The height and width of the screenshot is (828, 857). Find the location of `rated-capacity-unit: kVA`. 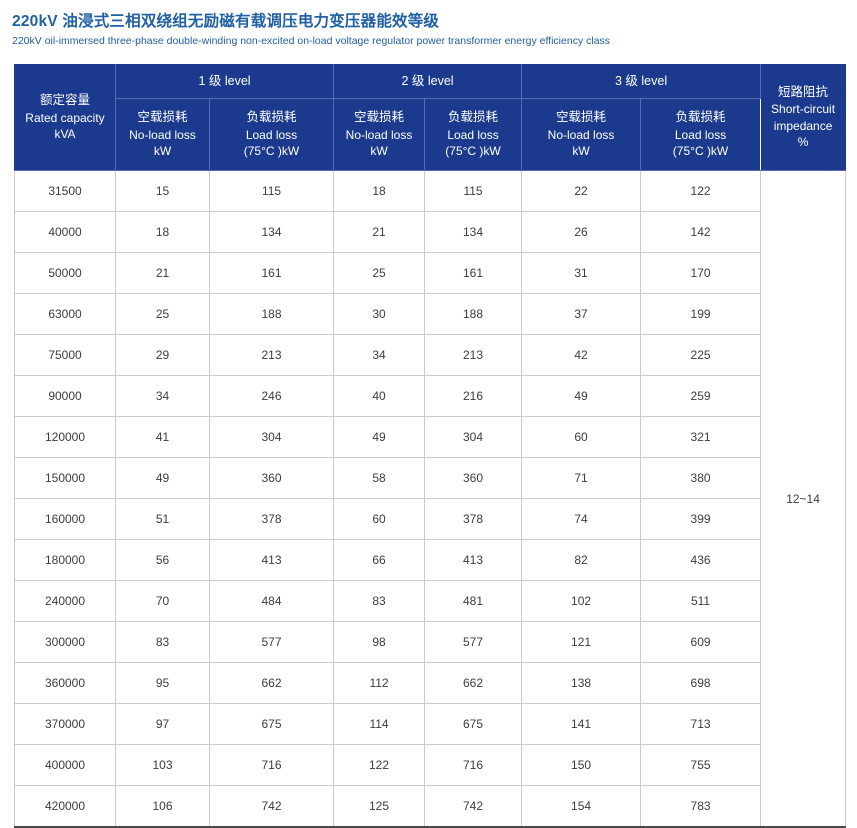

rated-capacity-unit: kVA is located at coordinates (65, 134).